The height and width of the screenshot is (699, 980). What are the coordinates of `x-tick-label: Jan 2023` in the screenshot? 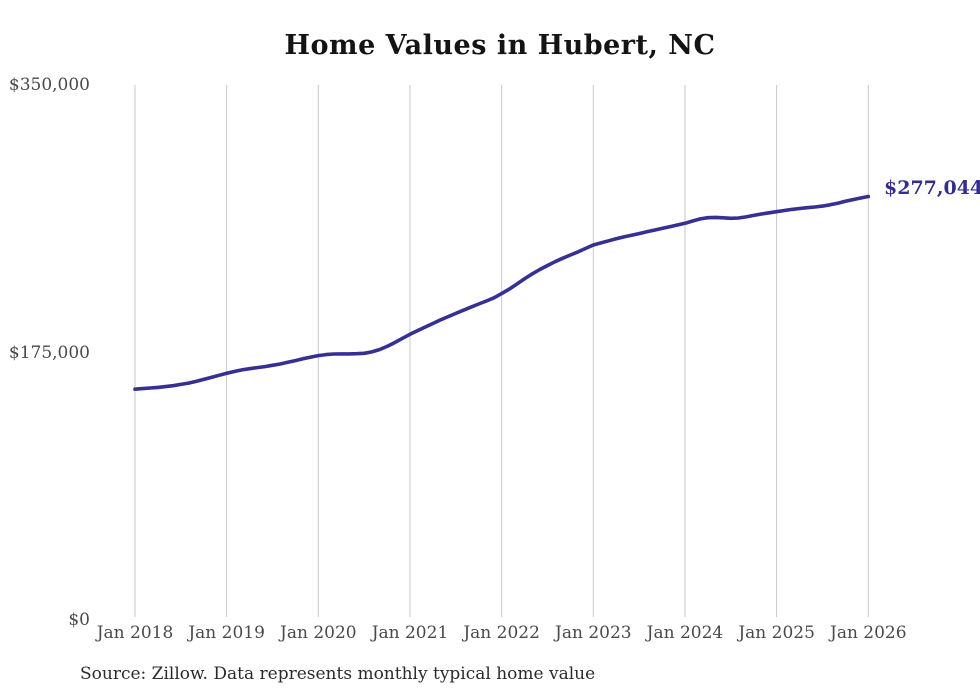 It's located at (593, 633).